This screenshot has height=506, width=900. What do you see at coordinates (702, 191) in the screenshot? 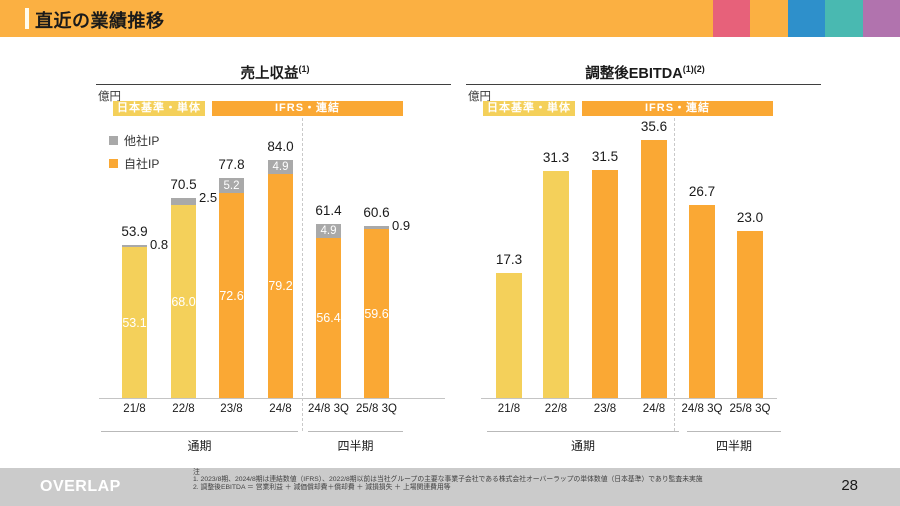
I see `bar-value-label: 26.7` at bounding box center [702, 191].